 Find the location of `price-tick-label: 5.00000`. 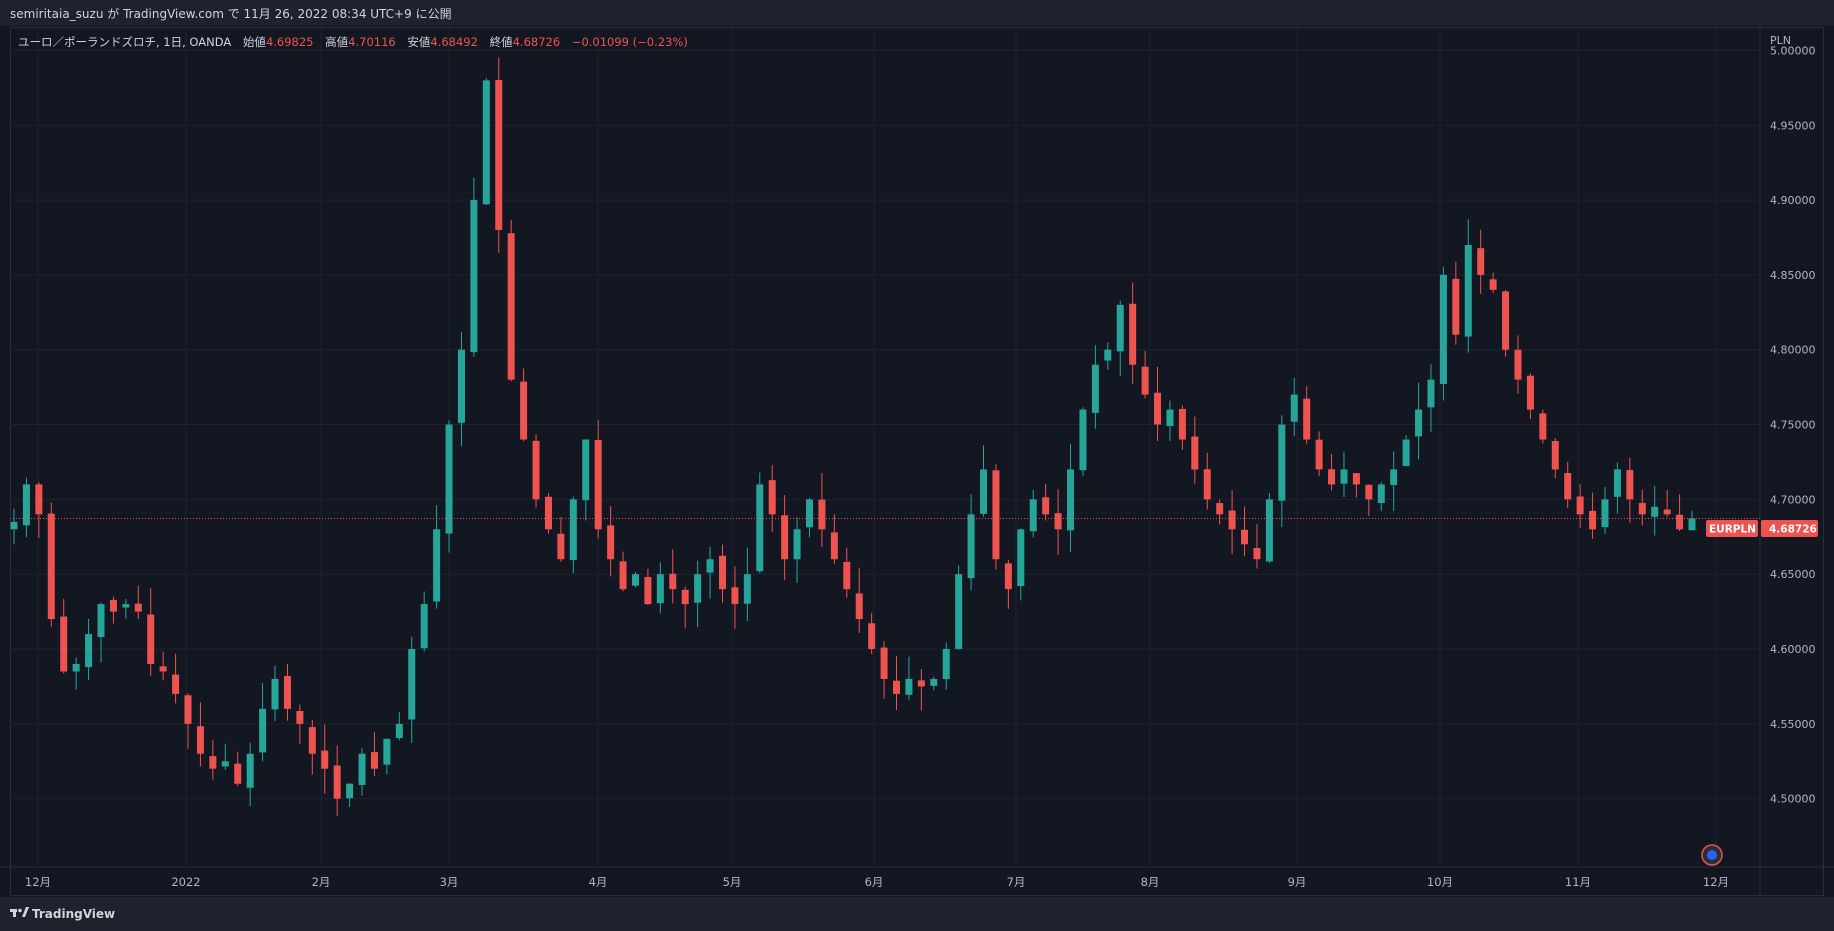

price-tick-label: 5.00000 is located at coordinates (1793, 50).